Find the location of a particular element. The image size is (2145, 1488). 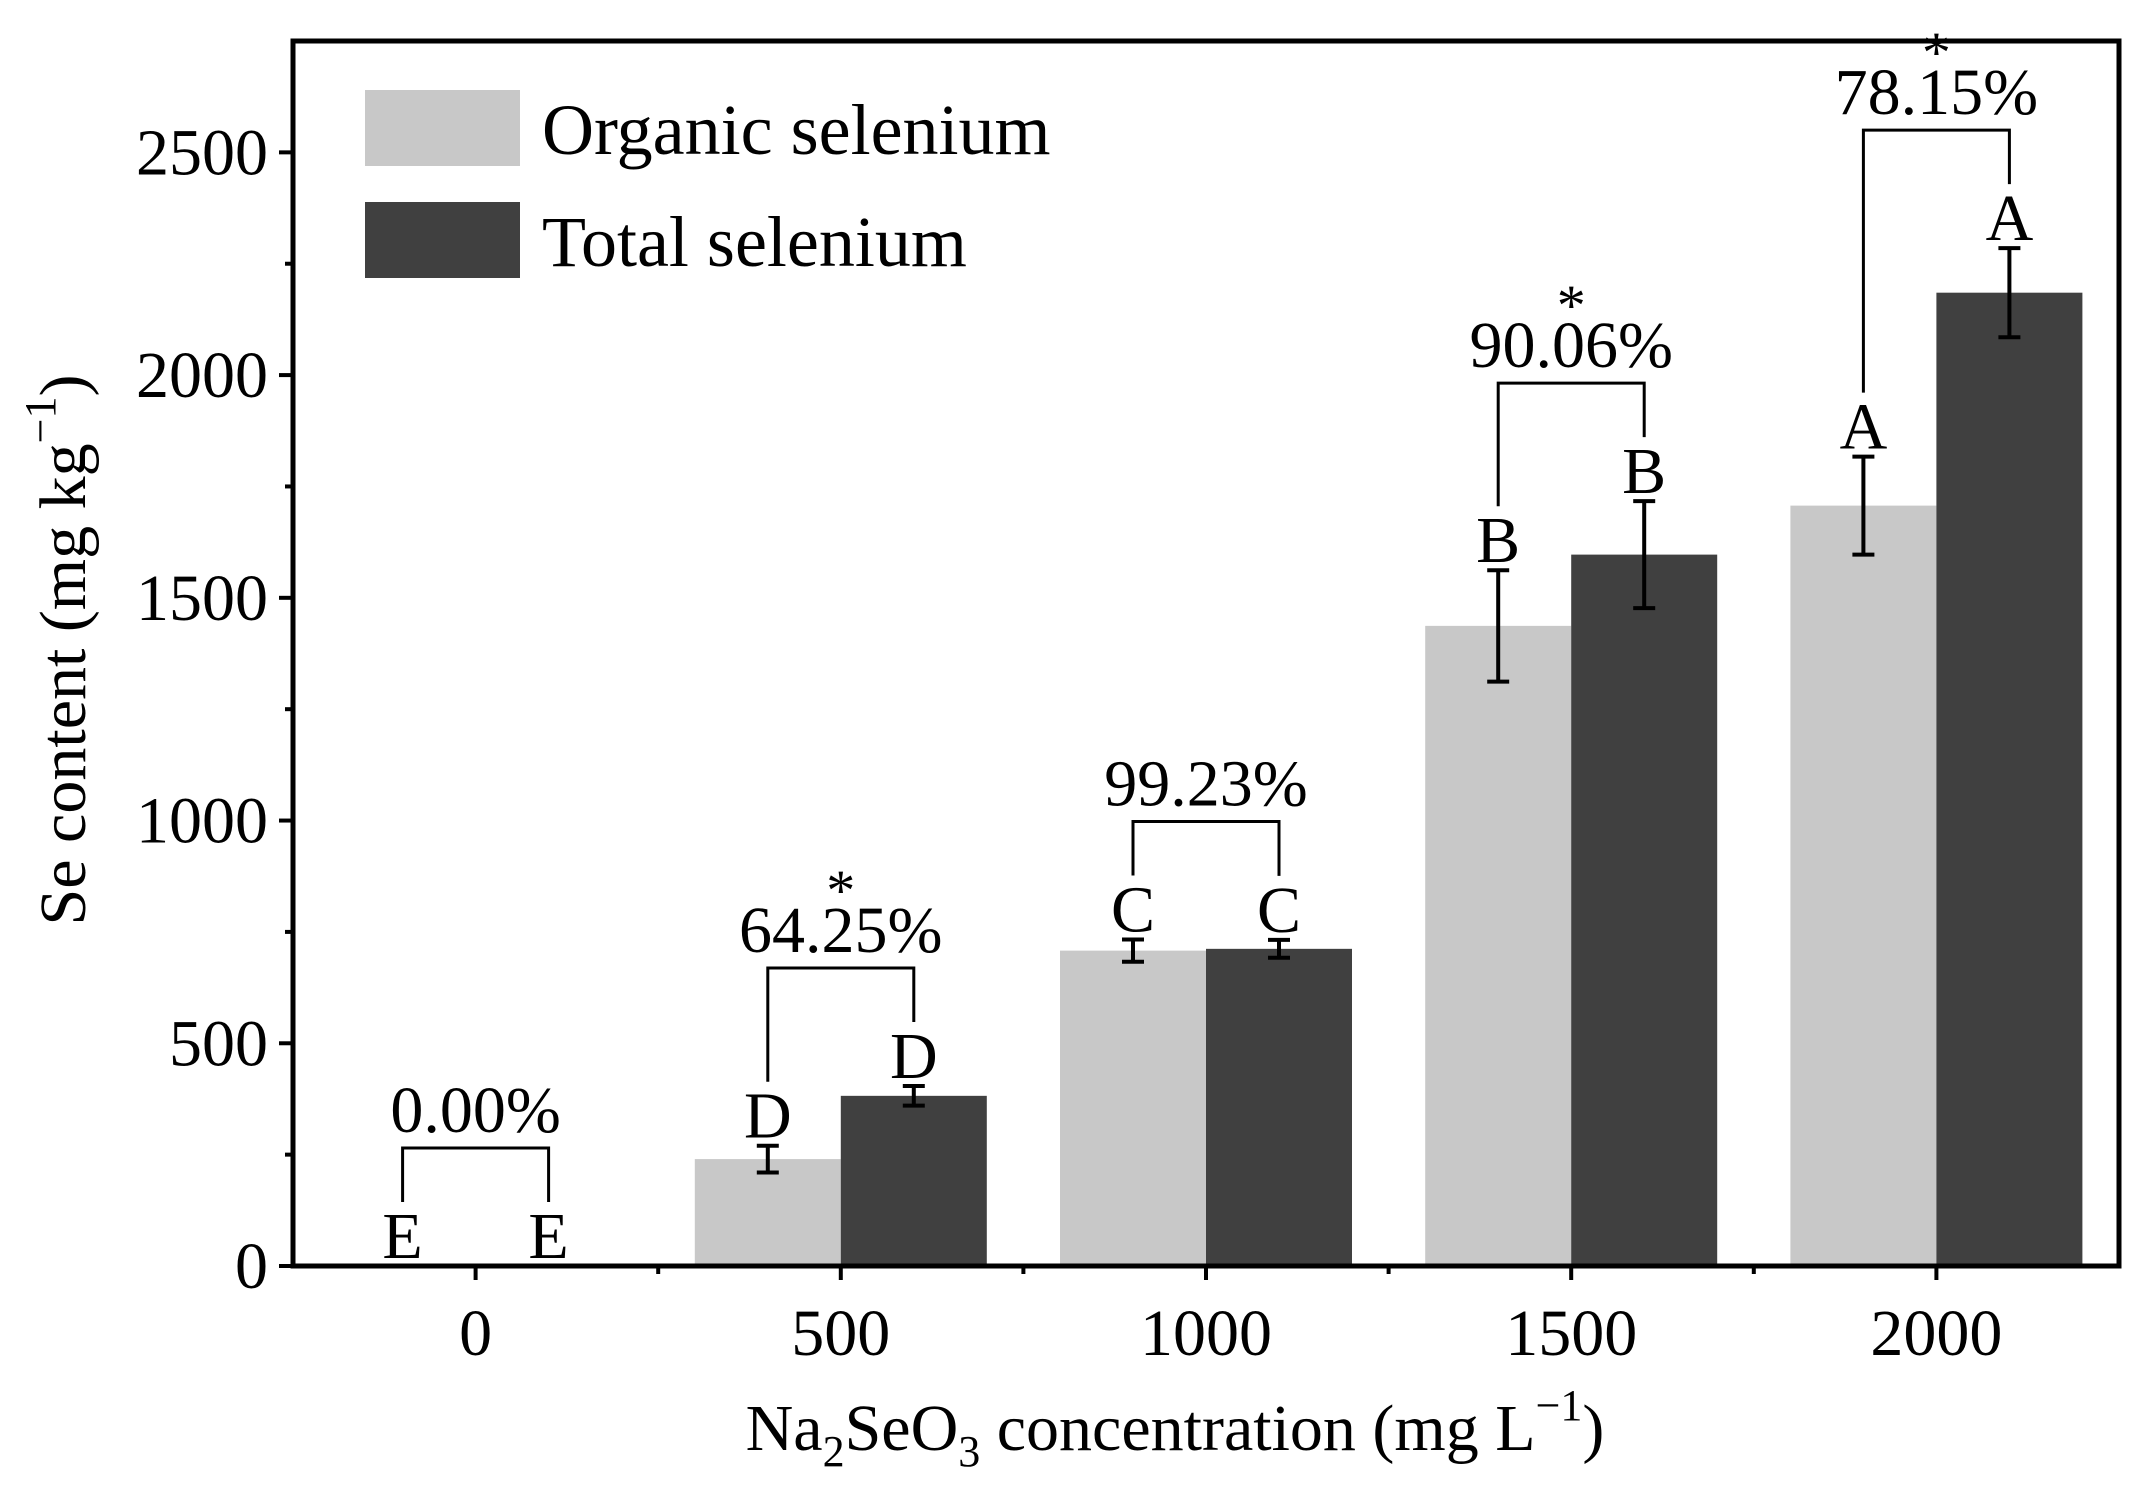

x-tick-label: 0 is located at coordinates (475, 1333).